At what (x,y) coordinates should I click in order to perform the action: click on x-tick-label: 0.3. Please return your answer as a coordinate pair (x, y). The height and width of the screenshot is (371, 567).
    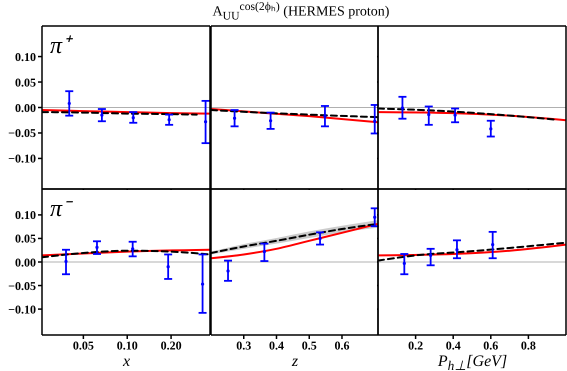
    Looking at the image, I should click on (244, 345).